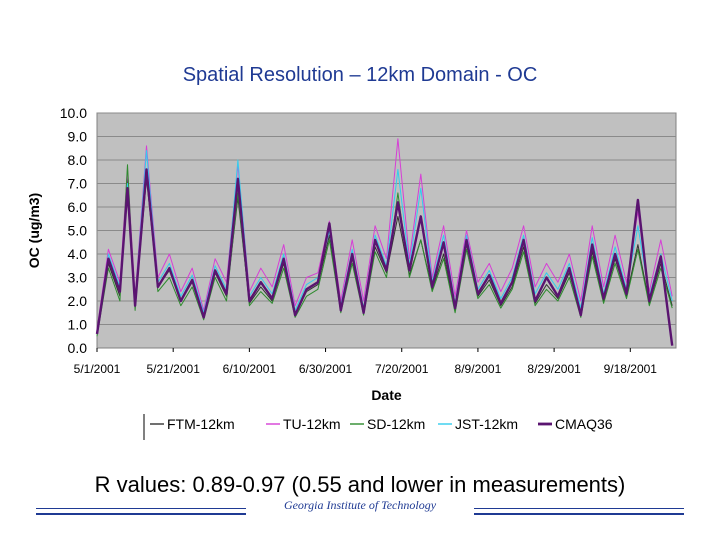  What do you see at coordinates (478, 369) in the screenshot?
I see `x-tick-label: 8/9/2001` at bounding box center [478, 369].